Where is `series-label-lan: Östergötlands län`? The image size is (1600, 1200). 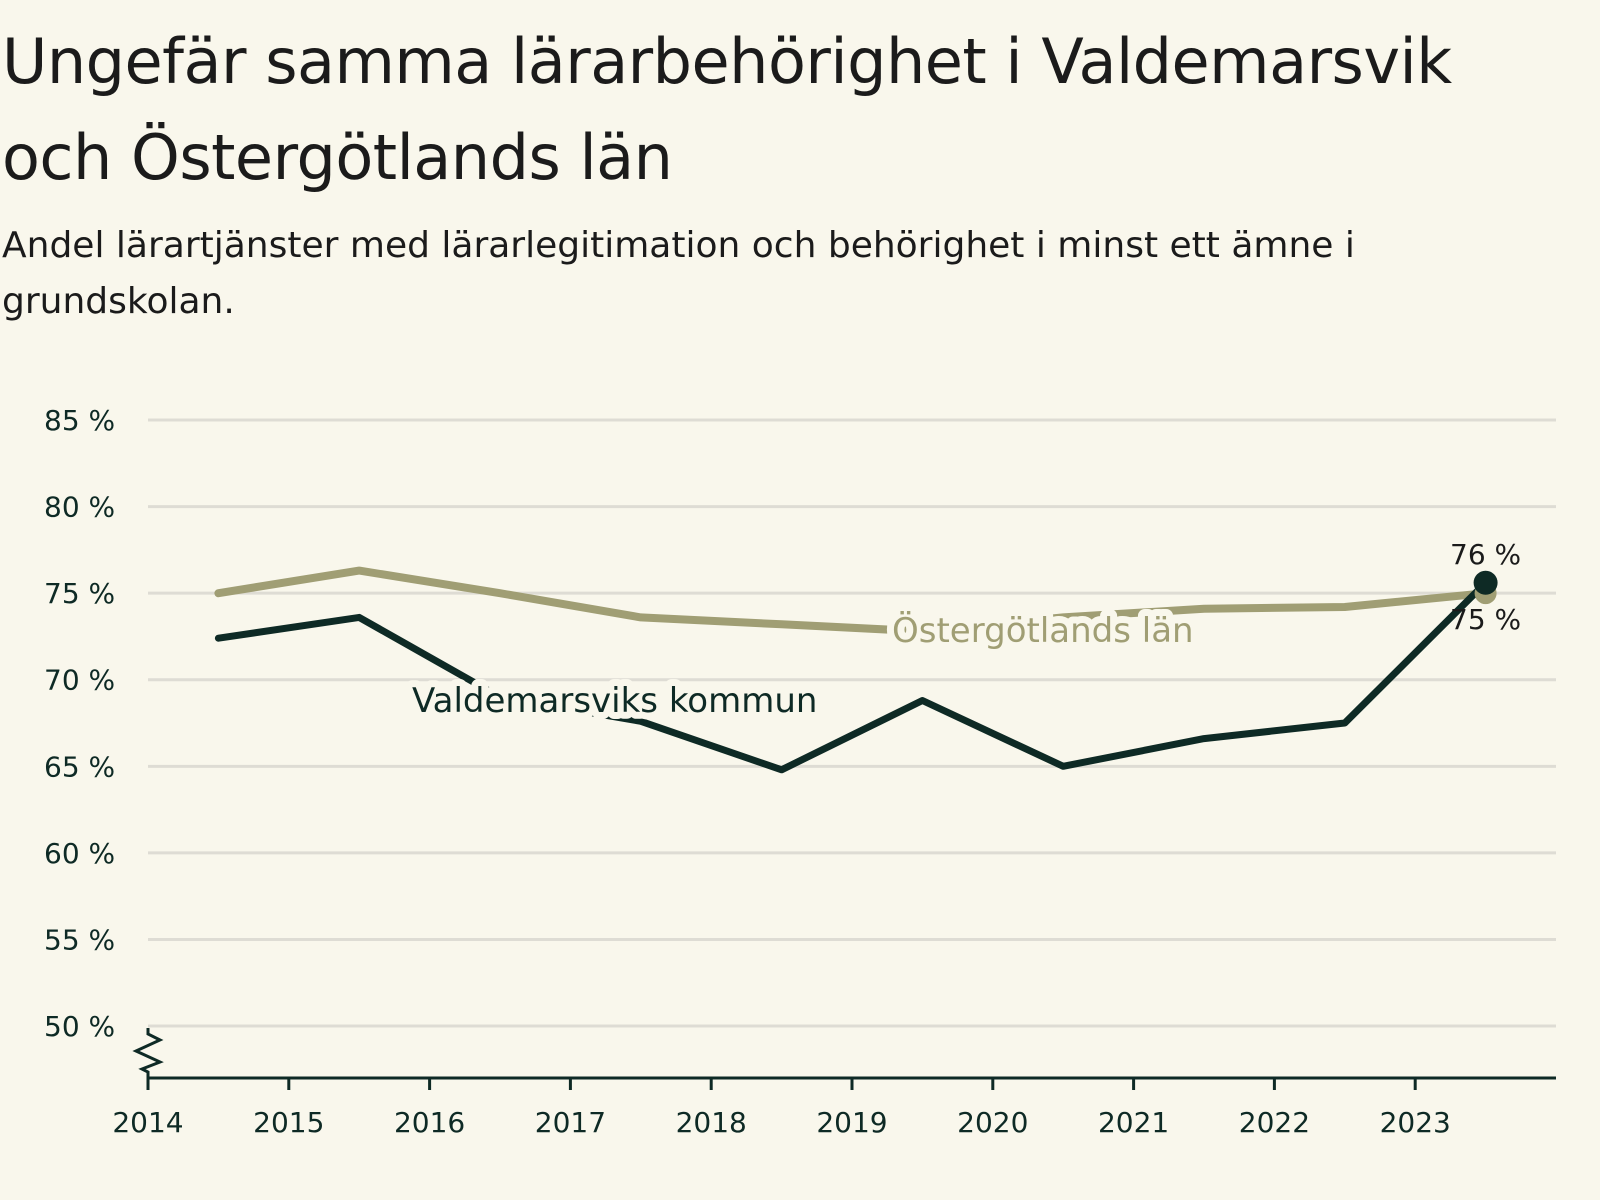 series-label-lan: Östergötlands län is located at coordinates (1043, 630).